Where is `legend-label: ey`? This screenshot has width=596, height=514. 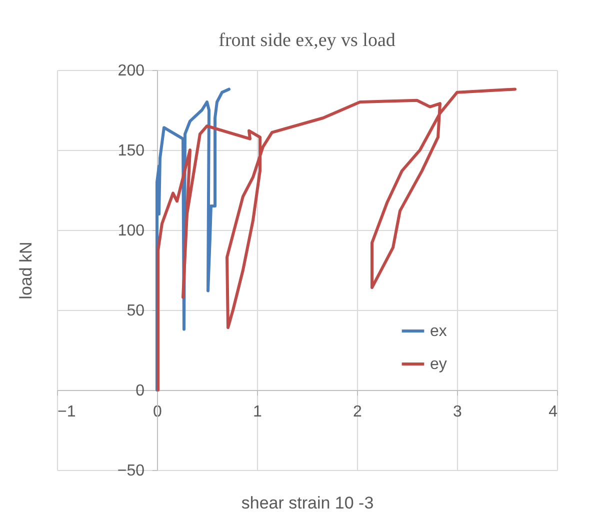
legend-label: ey is located at coordinates (438, 364).